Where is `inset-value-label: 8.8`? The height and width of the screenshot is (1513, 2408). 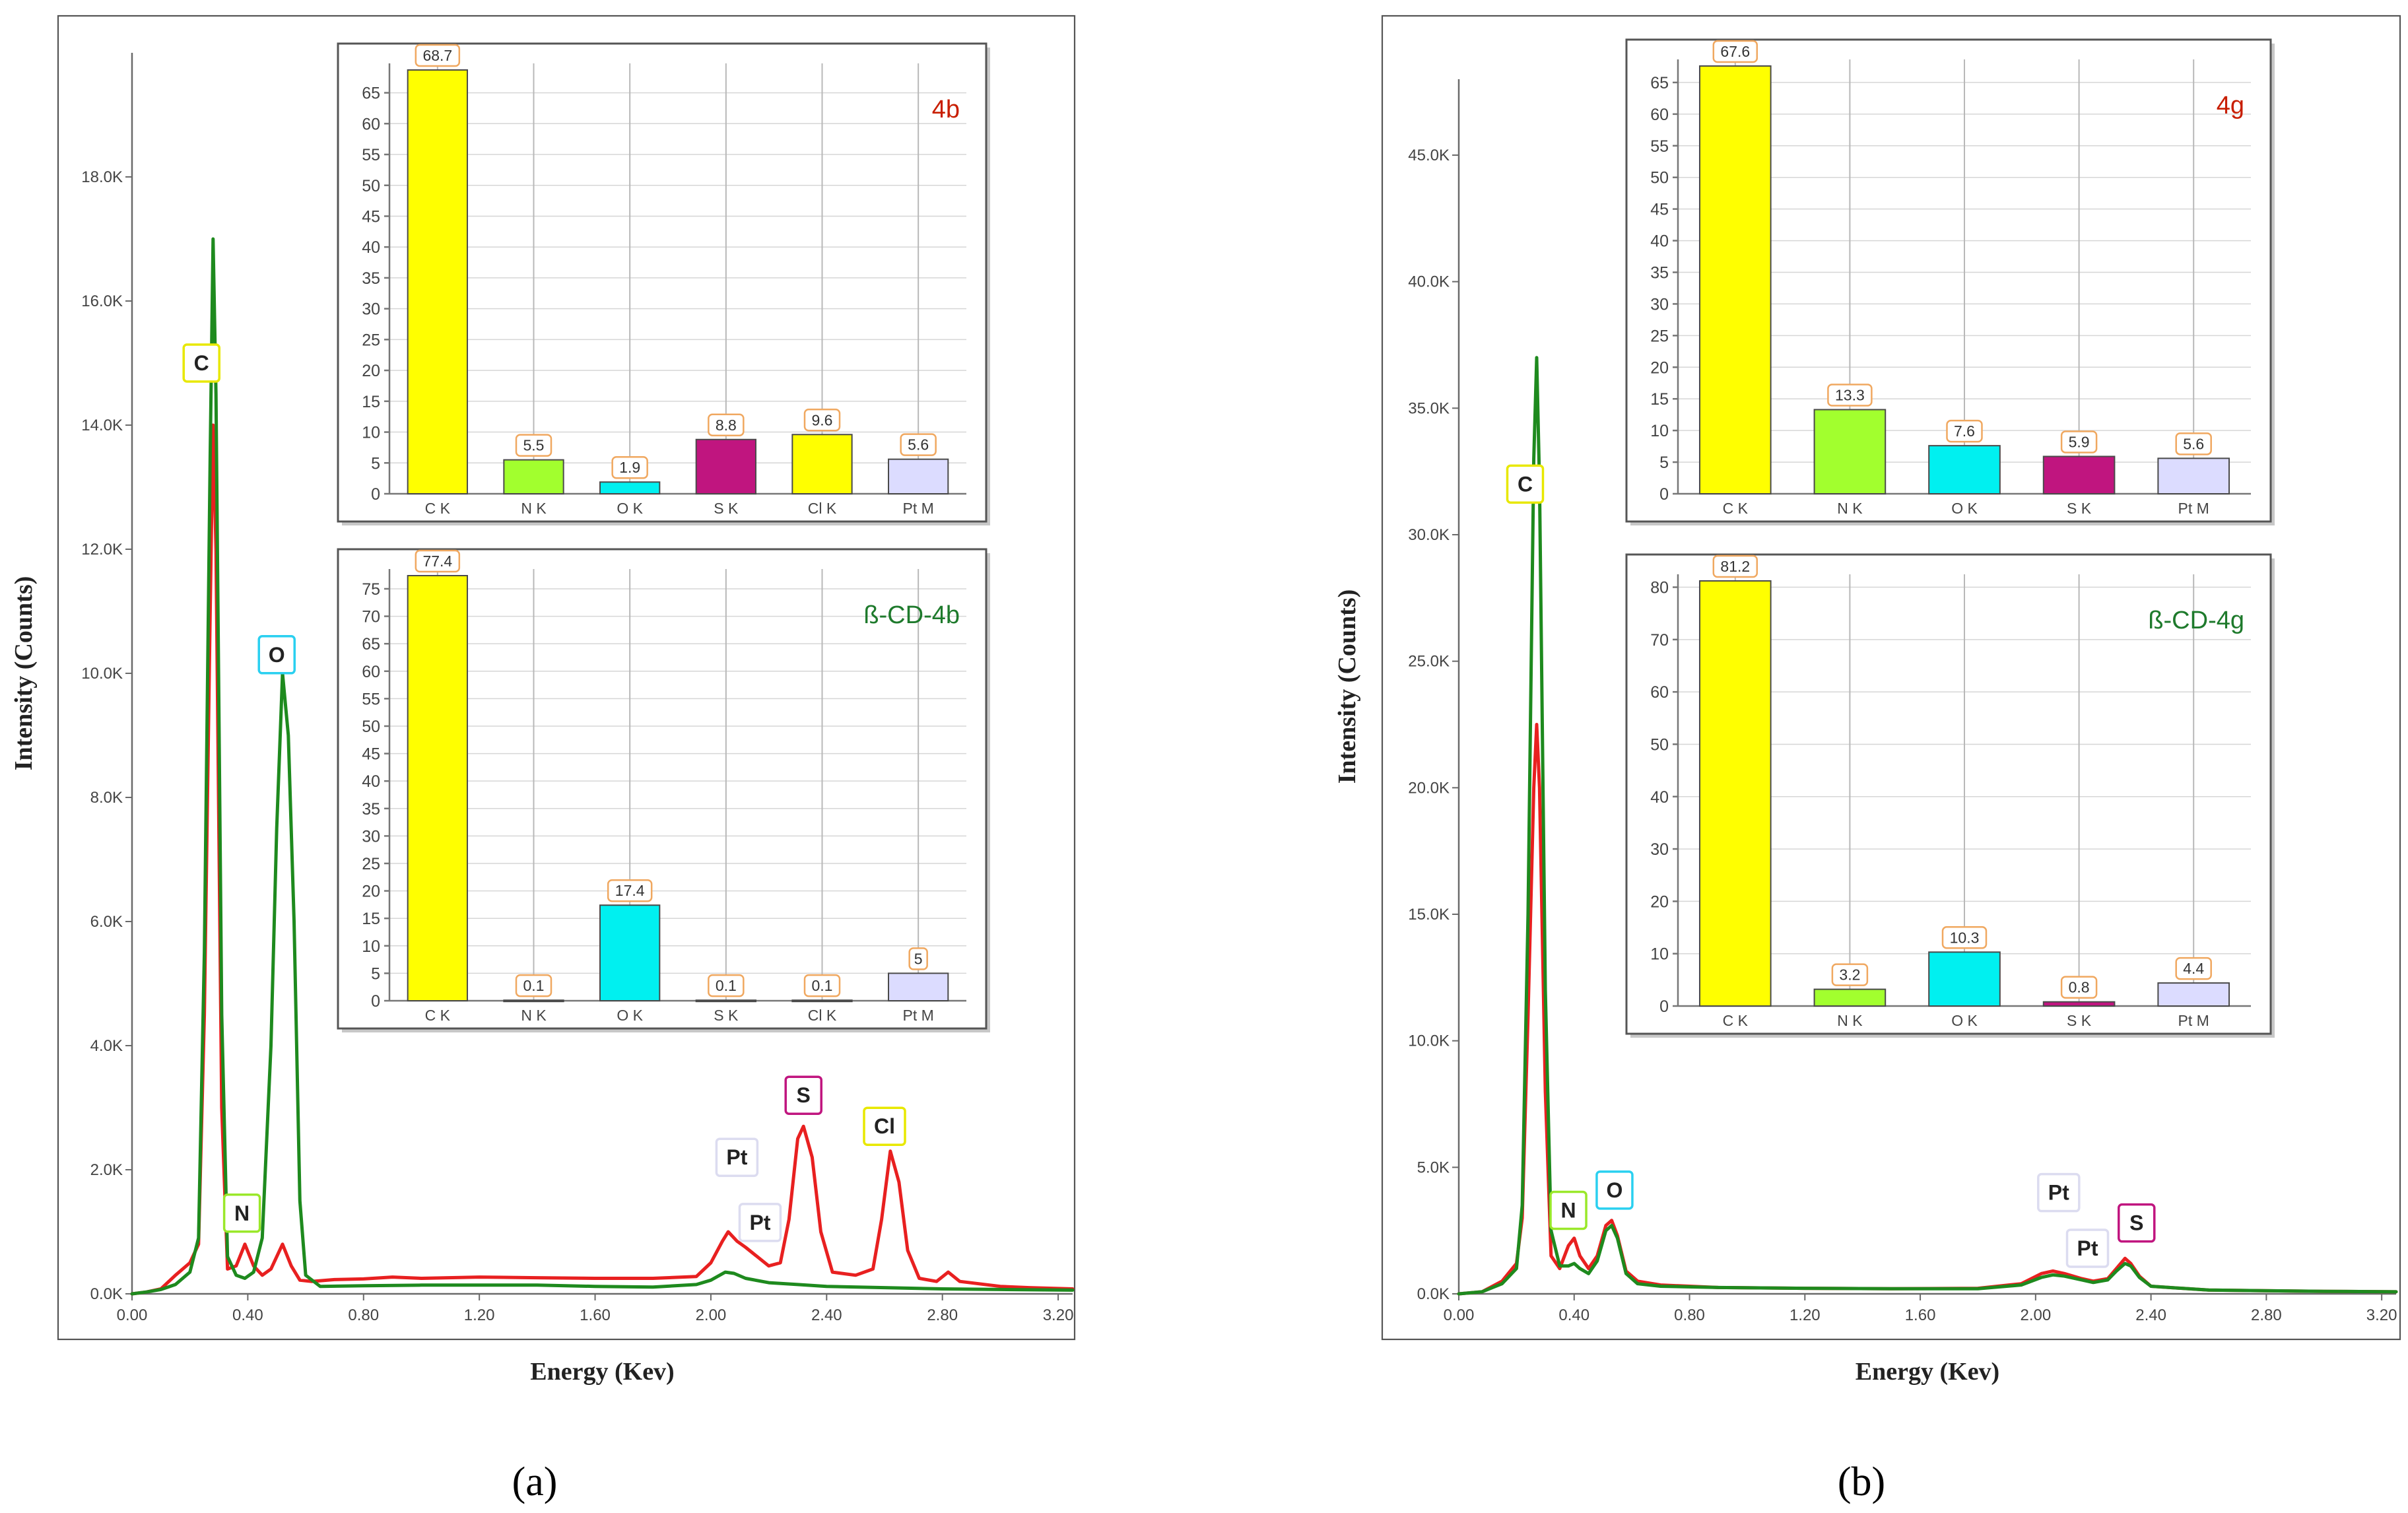
inset-value-label: 8.8 is located at coordinates (726, 425).